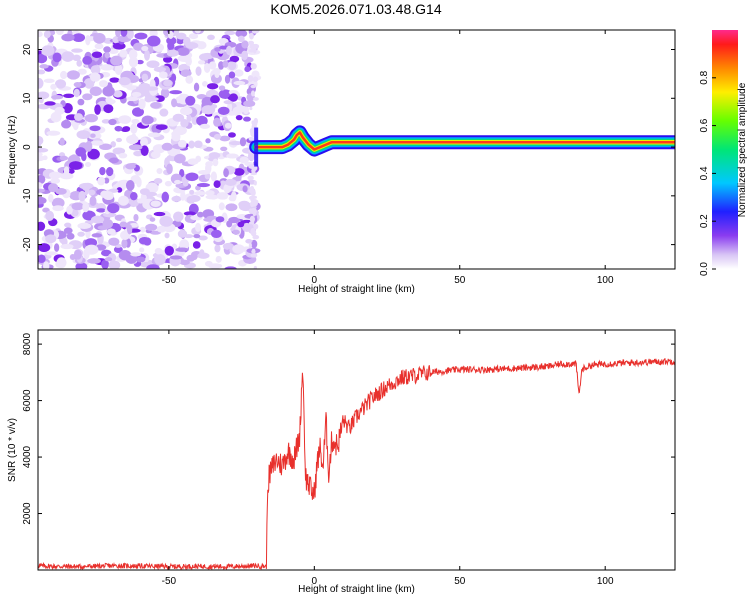  Describe the element at coordinates (605, 280) in the screenshot. I see `spectrogram-x-tick-label: 100` at that location.